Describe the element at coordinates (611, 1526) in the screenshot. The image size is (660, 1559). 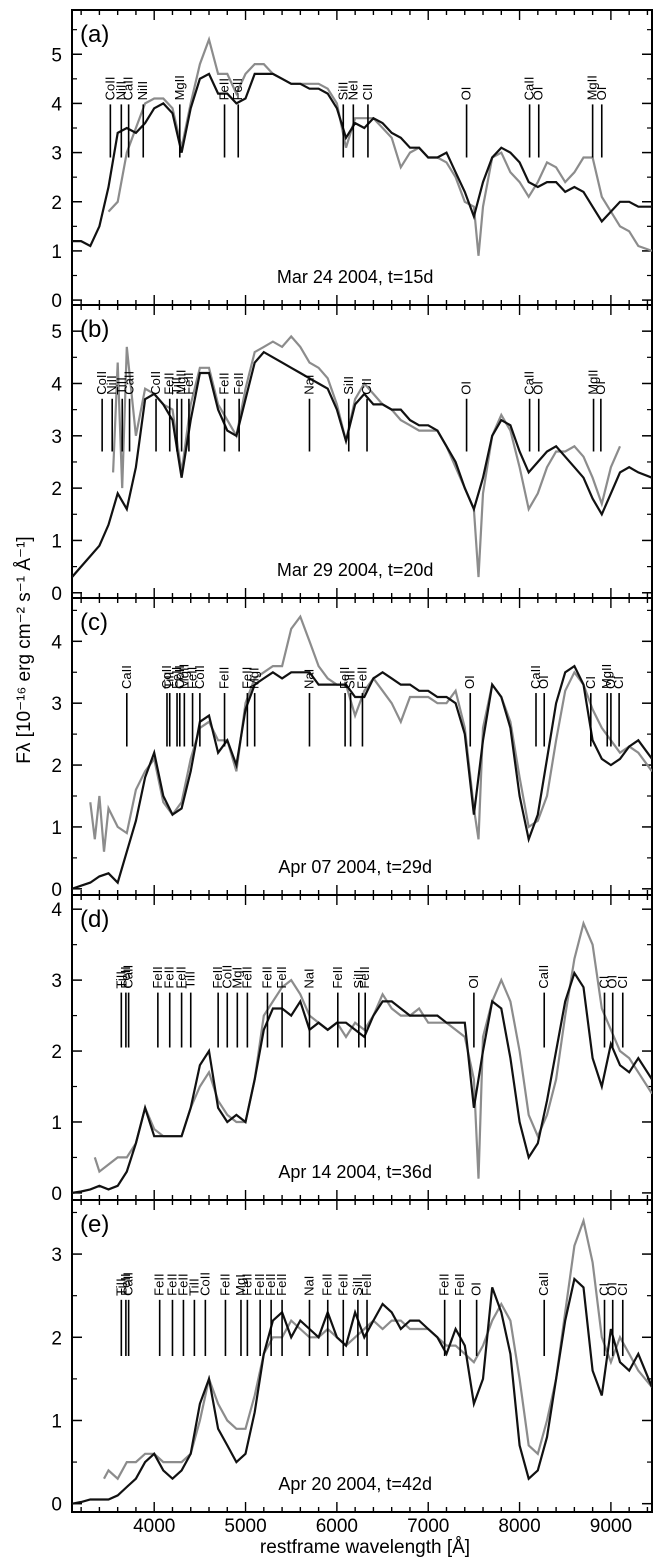
I see `x-tick-label: 9000` at that location.